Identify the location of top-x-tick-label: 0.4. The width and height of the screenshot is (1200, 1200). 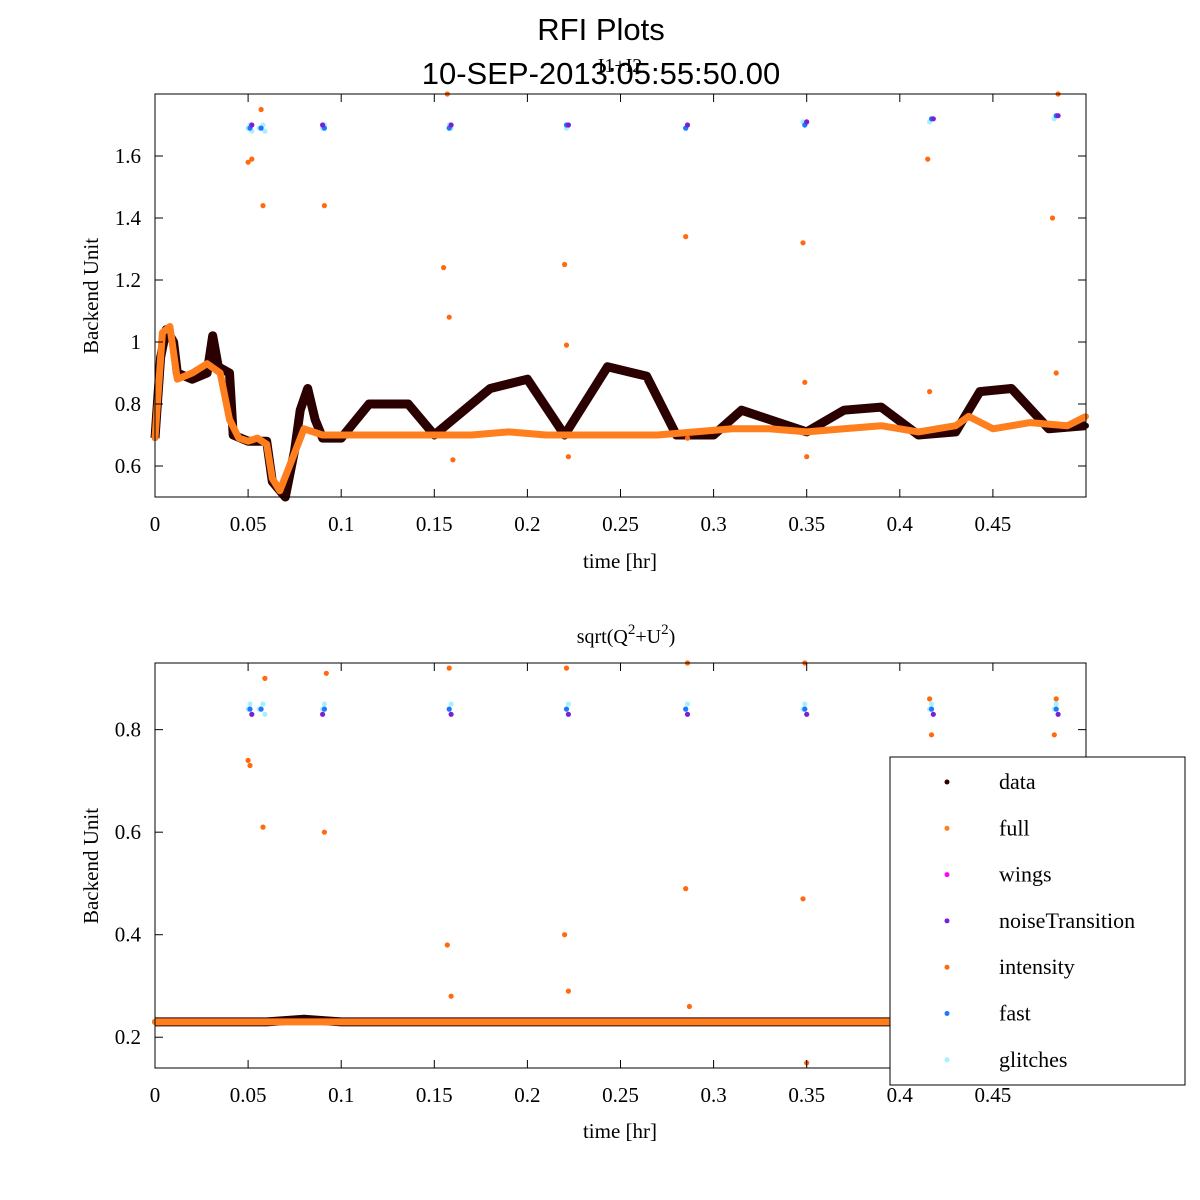
(900, 524).